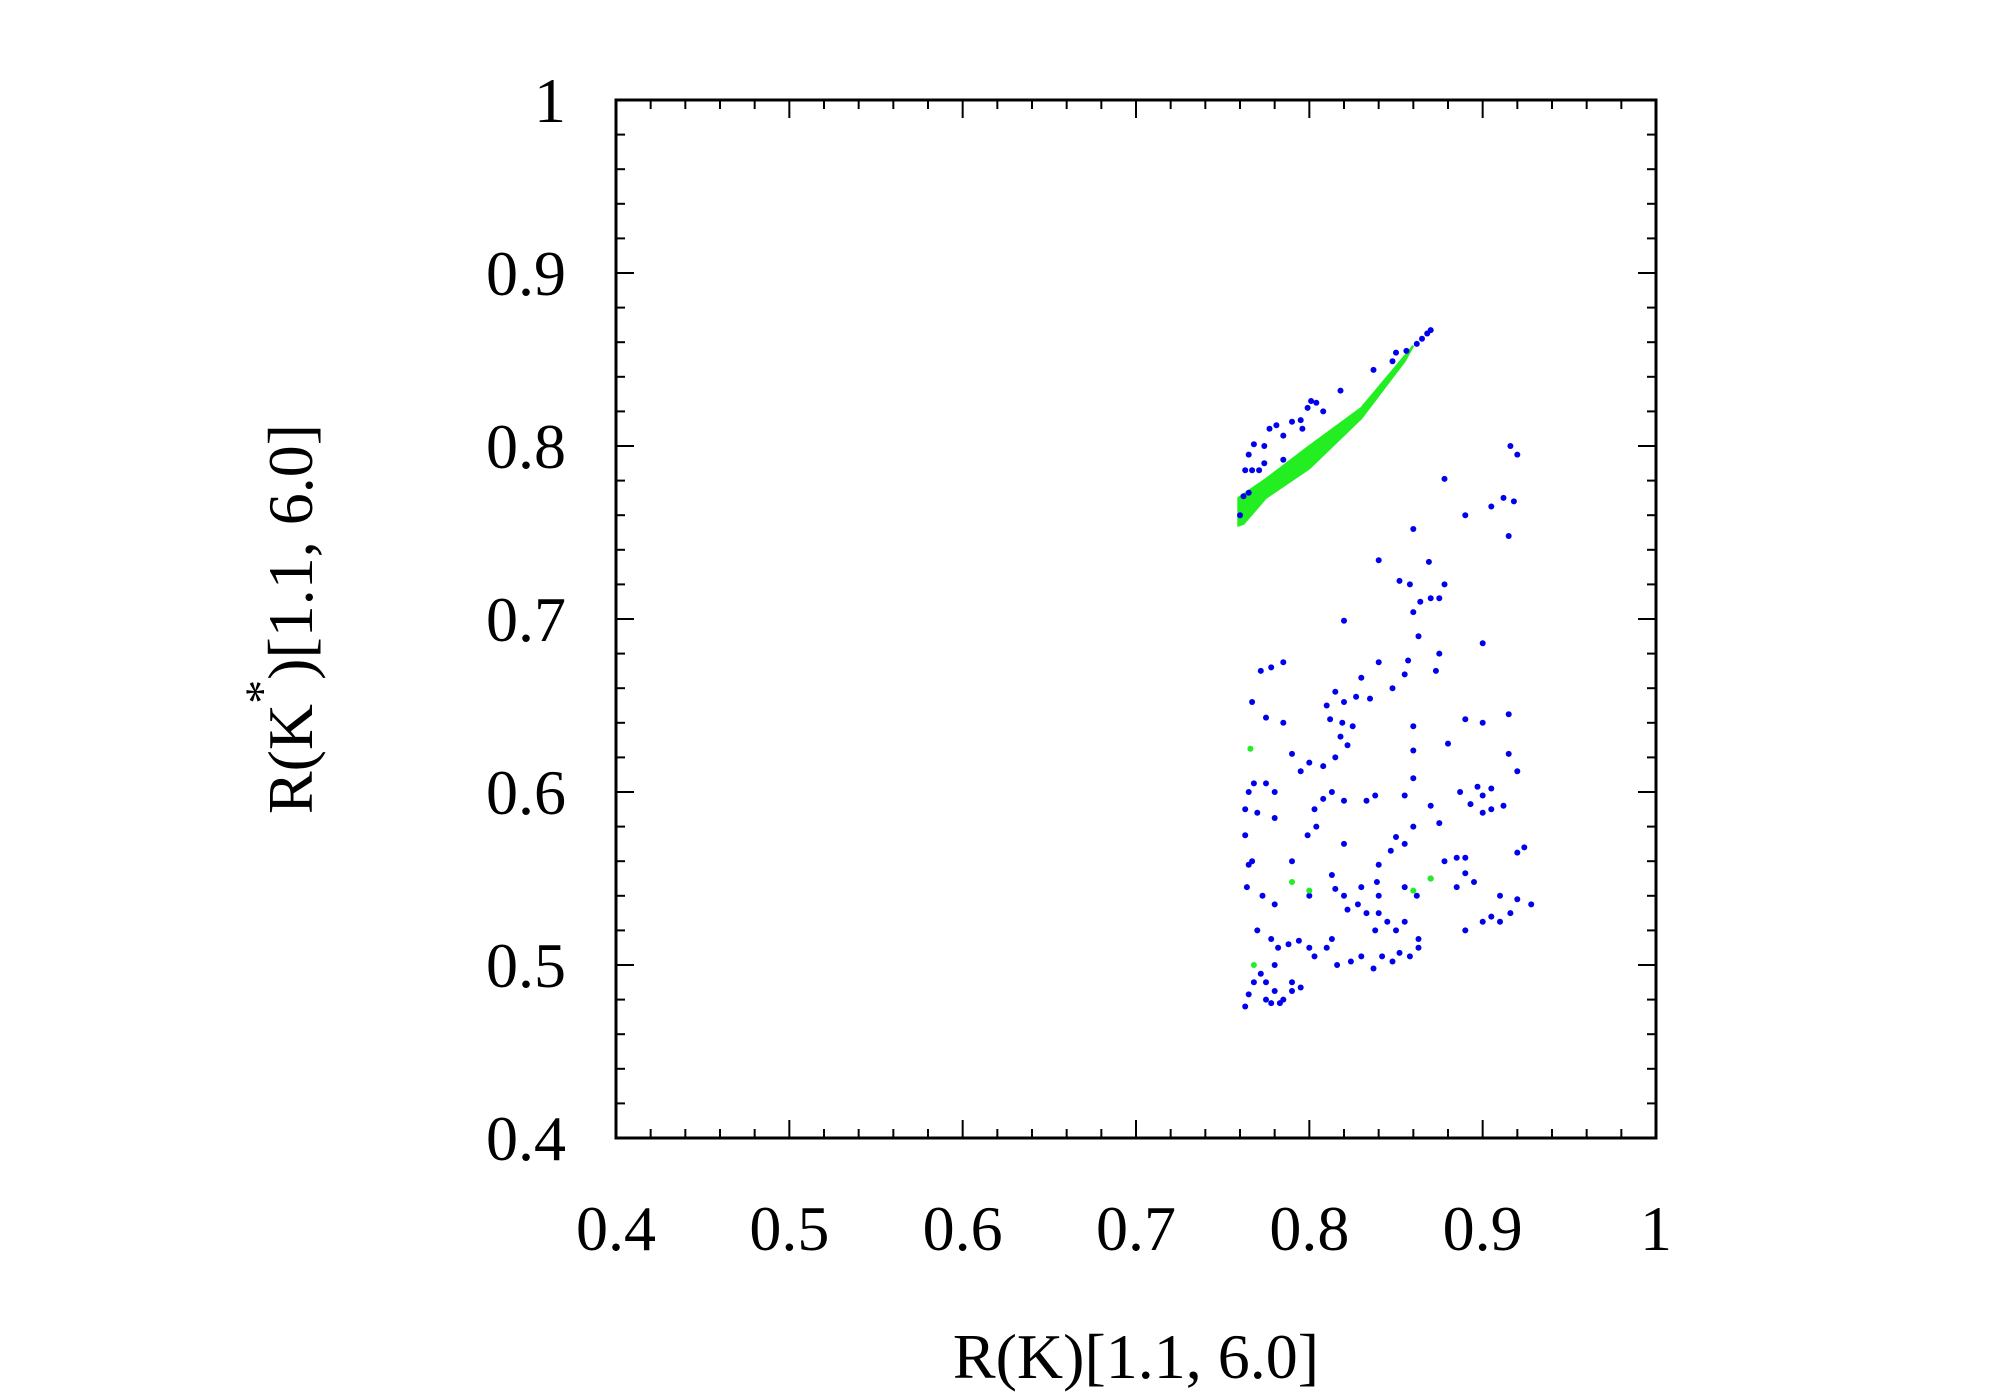  What do you see at coordinates (526, 965) in the screenshot?
I see `y-tick-label: 0.5` at bounding box center [526, 965].